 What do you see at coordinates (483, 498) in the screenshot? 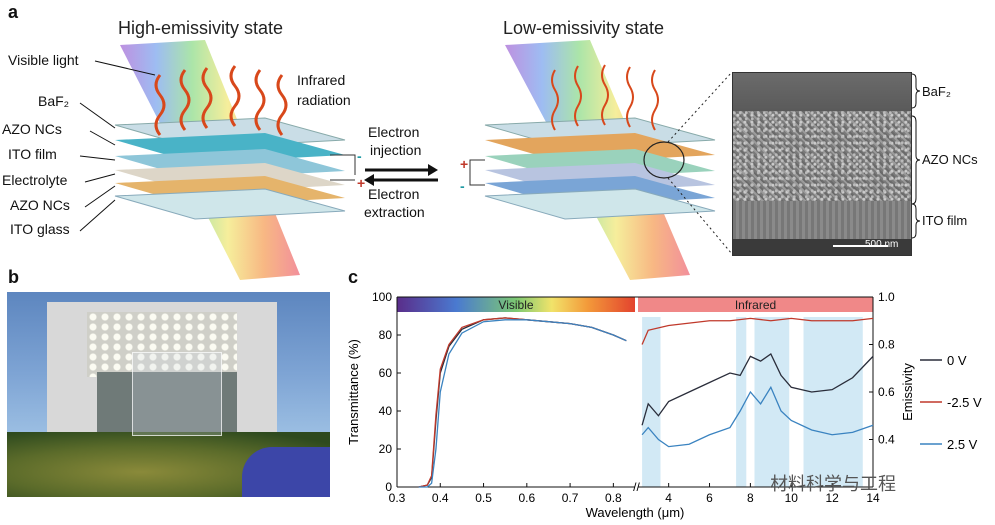
I see `x-tick-label-vis-2: 0.5` at bounding box center [483, 498].